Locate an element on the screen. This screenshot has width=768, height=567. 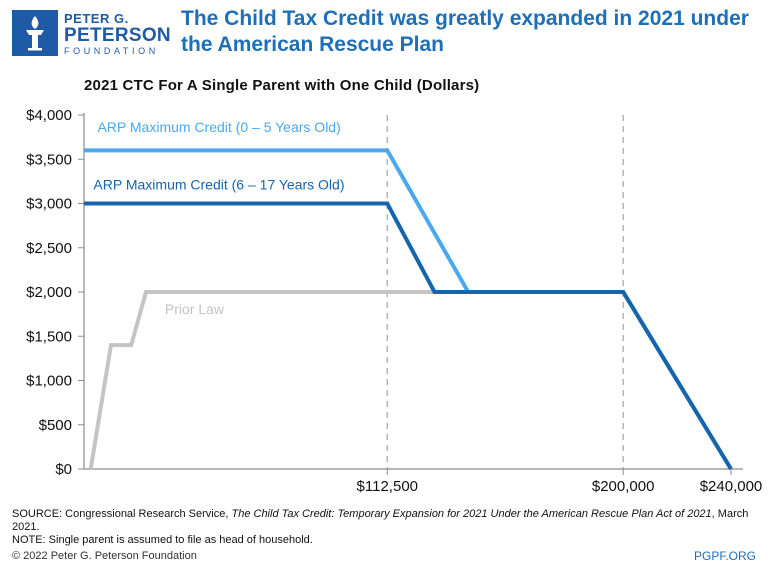
y-tick-label: $1,000 is located at coordinates (49, 381).